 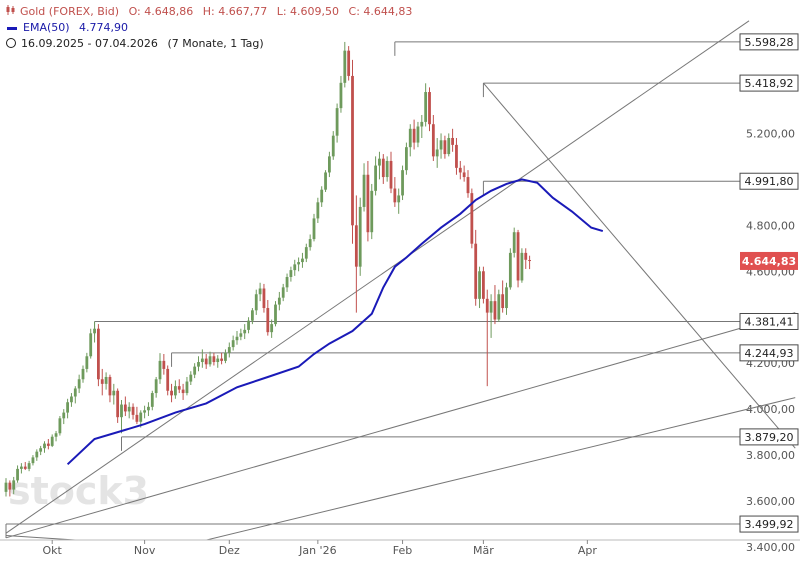 I want to click on clock-icon, so click(x=11, y=43).